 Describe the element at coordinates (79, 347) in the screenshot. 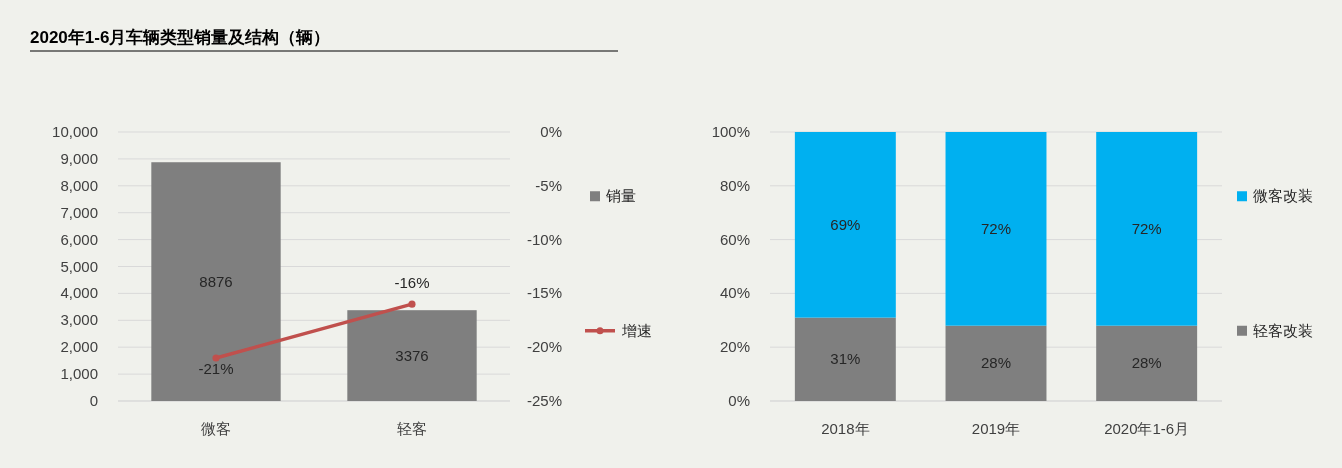

I see `y-tick-label: 2,000` at that location.